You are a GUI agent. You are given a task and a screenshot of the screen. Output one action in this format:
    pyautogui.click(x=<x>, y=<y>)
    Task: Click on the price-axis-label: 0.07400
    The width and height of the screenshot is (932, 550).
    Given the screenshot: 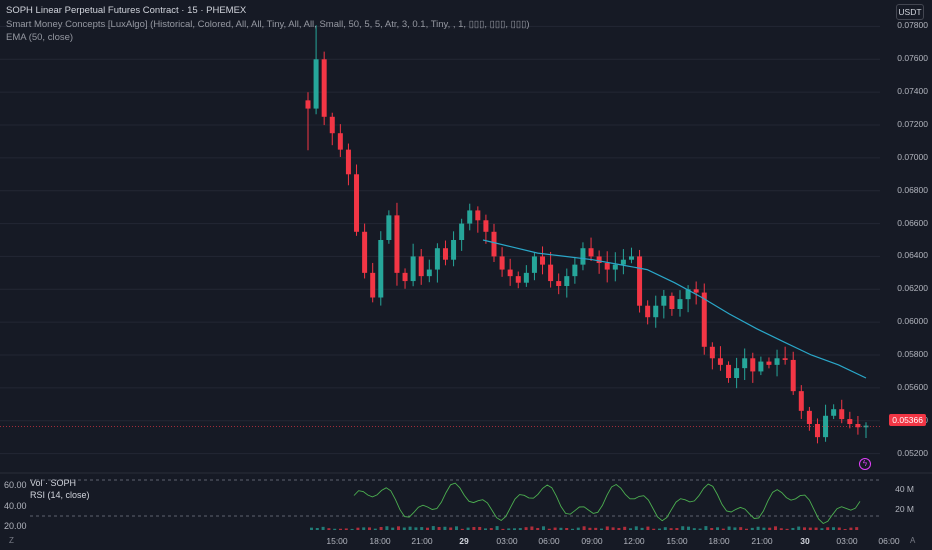 What is the action you would take?
    pyautogui.click(x=912, y=91)
    